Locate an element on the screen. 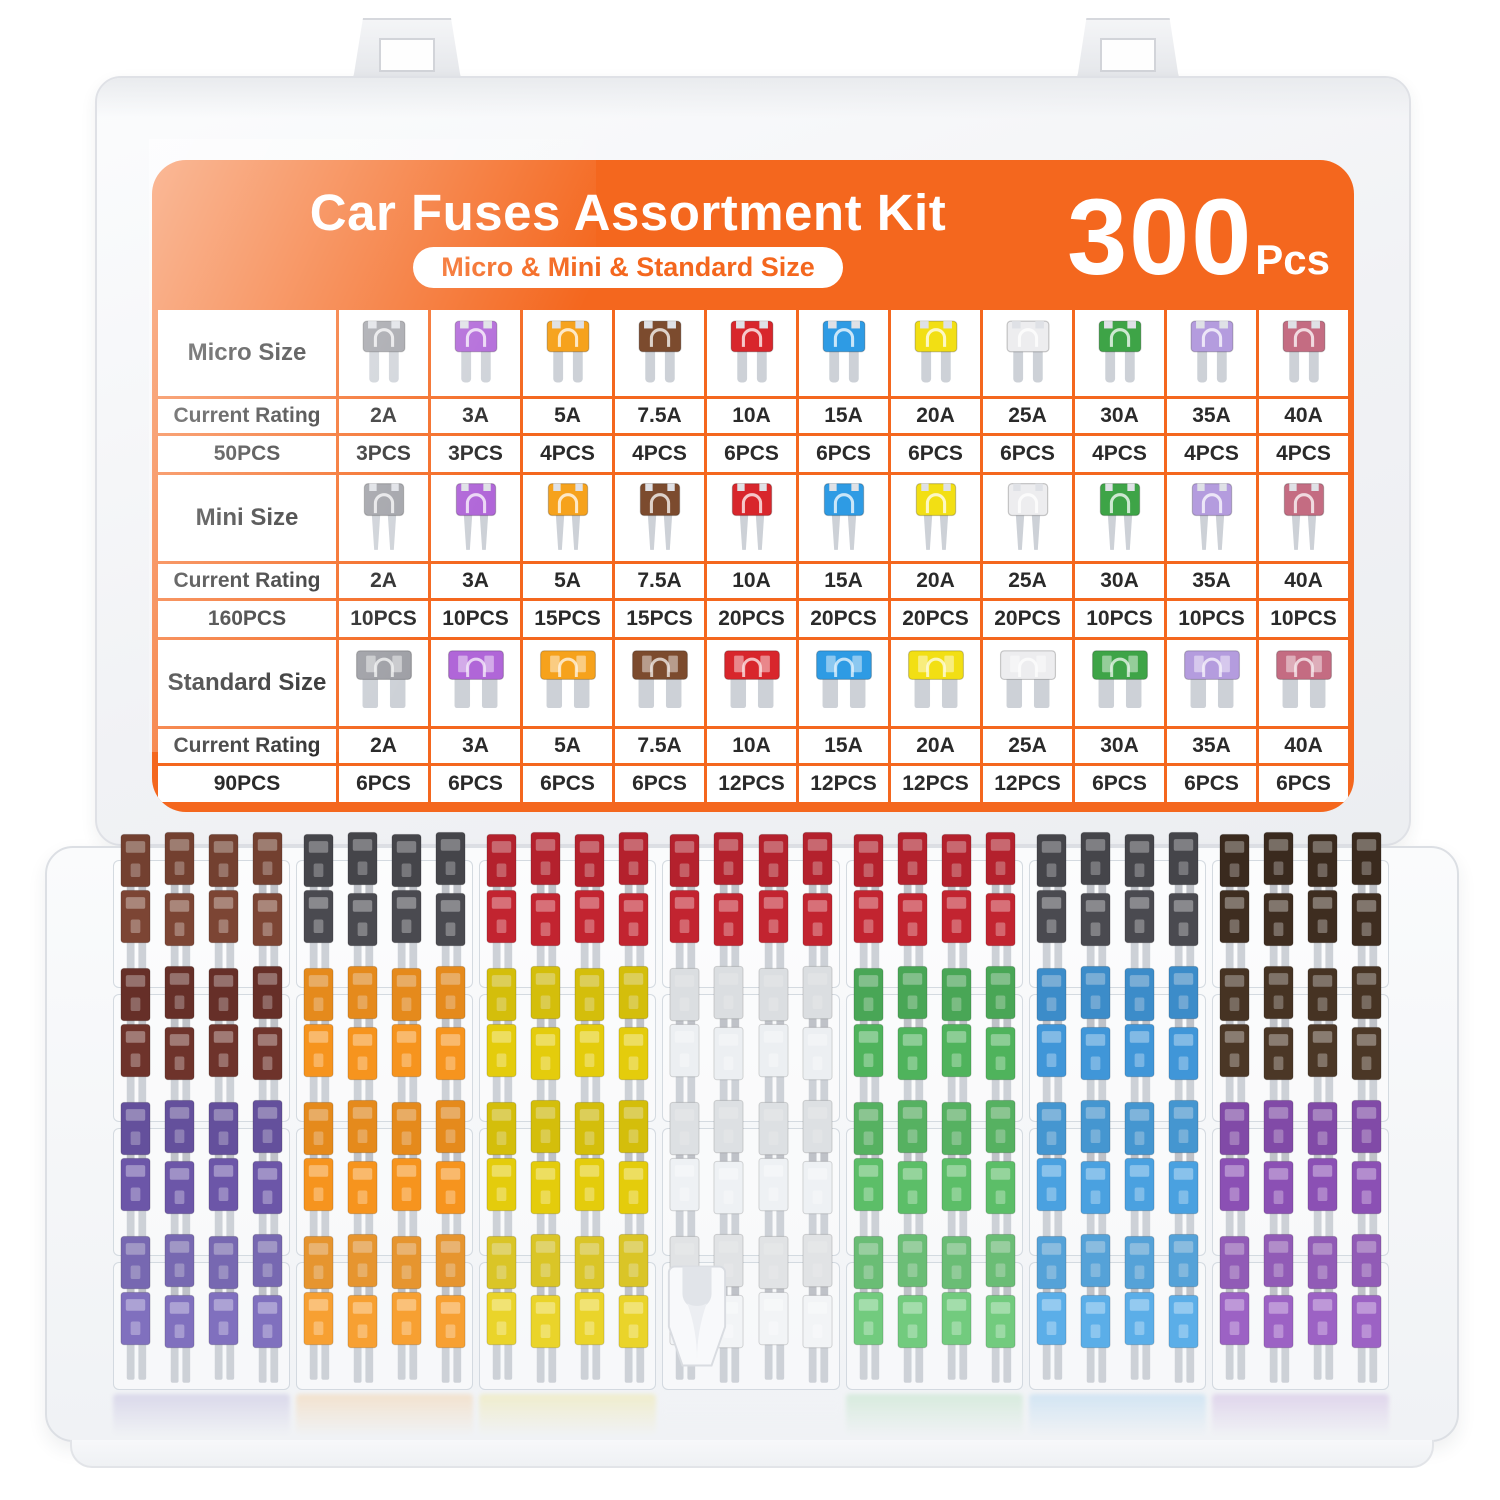  rating-cell: 20A is located at coordinates (935, 581).